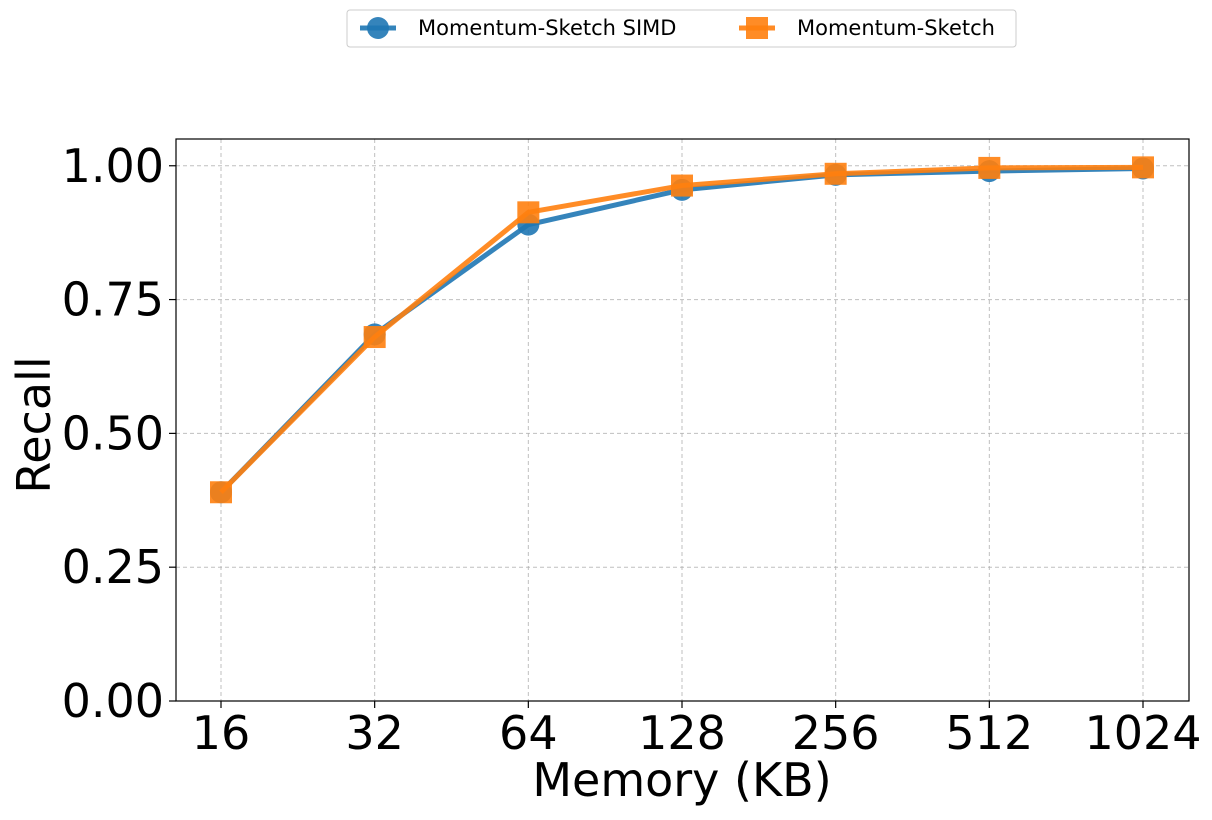 The height and width of the screenshot is (820, 1212). I want to click on legend-item: Momentum-Sketch, so click(867, 28).